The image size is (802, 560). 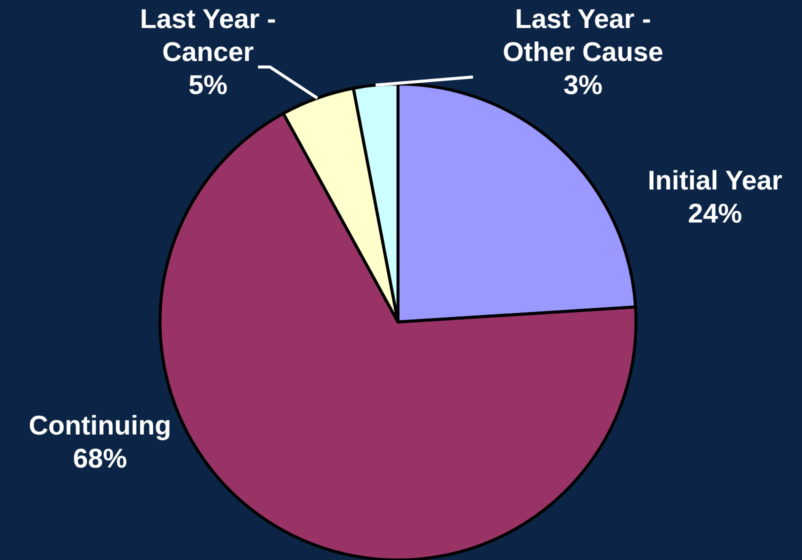 What do you see at coordinates (208, 35) in the screenshot?
I see `slice-label: Last Year - Cancer` at bounding box center [208, 35].